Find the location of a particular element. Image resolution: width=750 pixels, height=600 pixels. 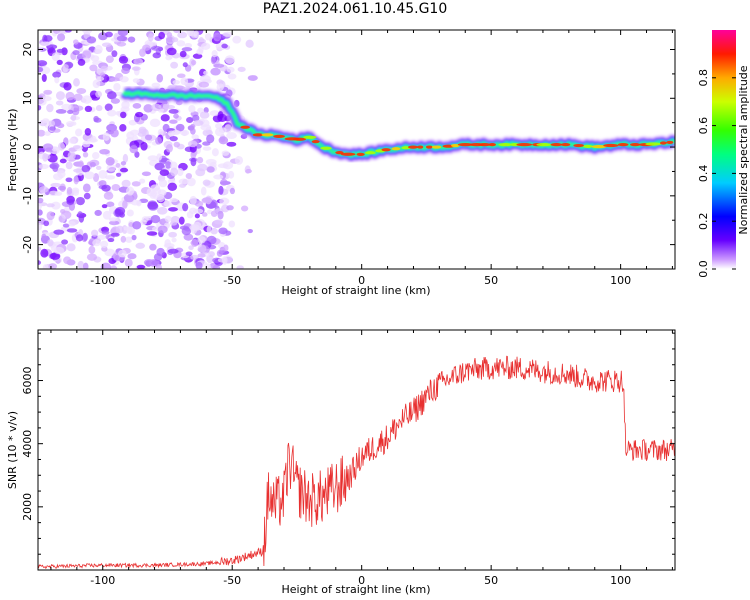

spectrogram-x-tick-label: 0 is located at coordinates (361, 280).